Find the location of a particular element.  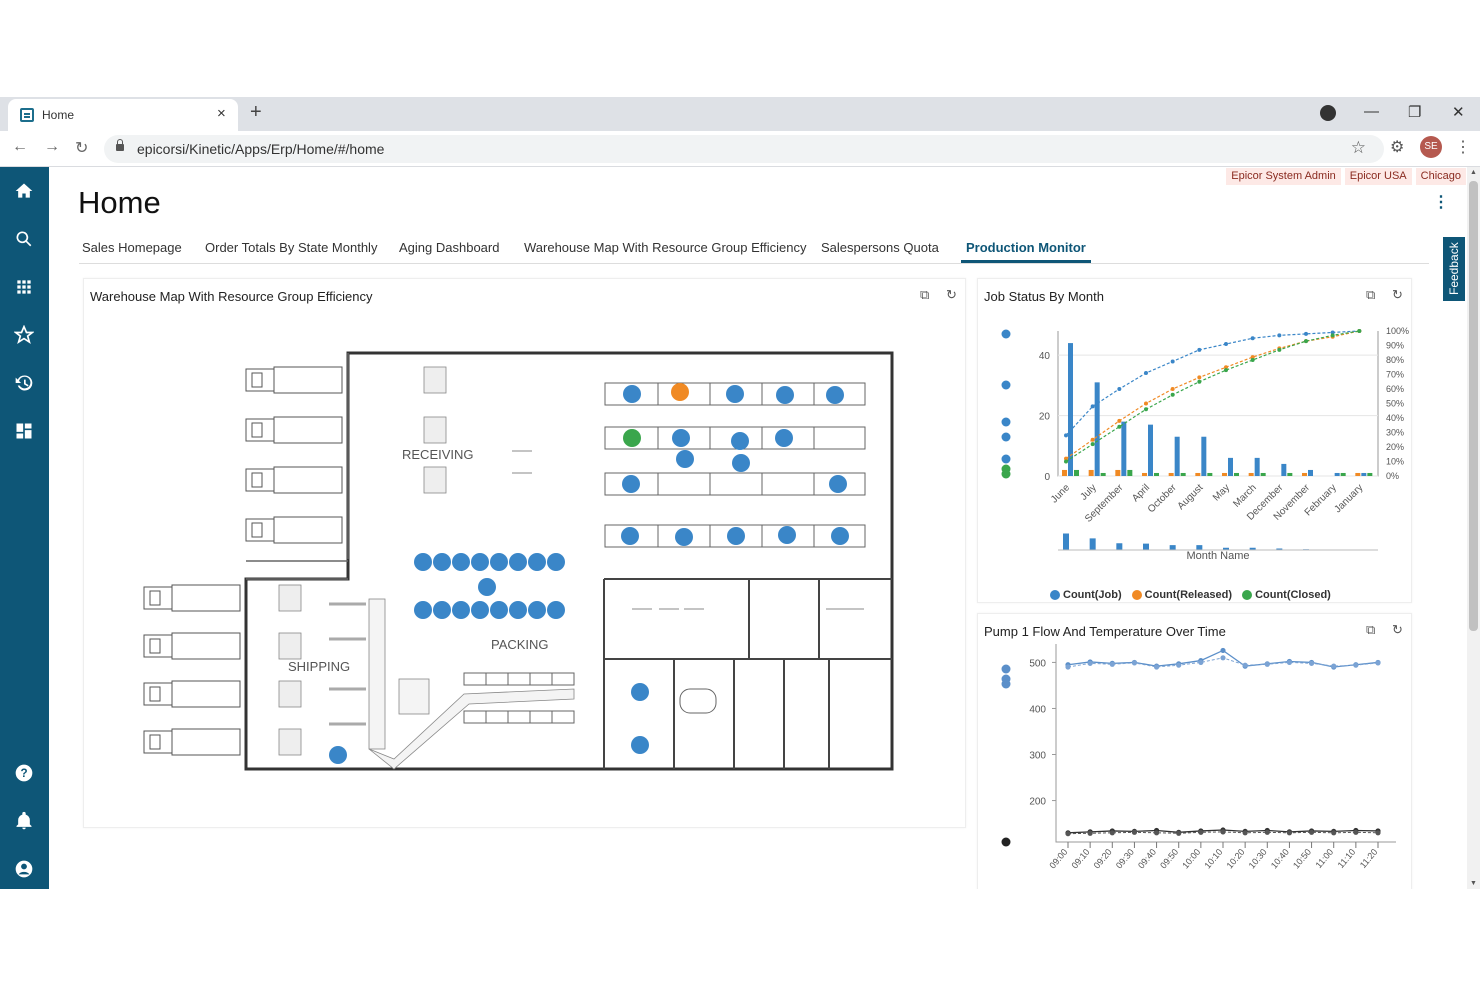

close-window-icon: ✕ is located at coordinates (1458, 112).